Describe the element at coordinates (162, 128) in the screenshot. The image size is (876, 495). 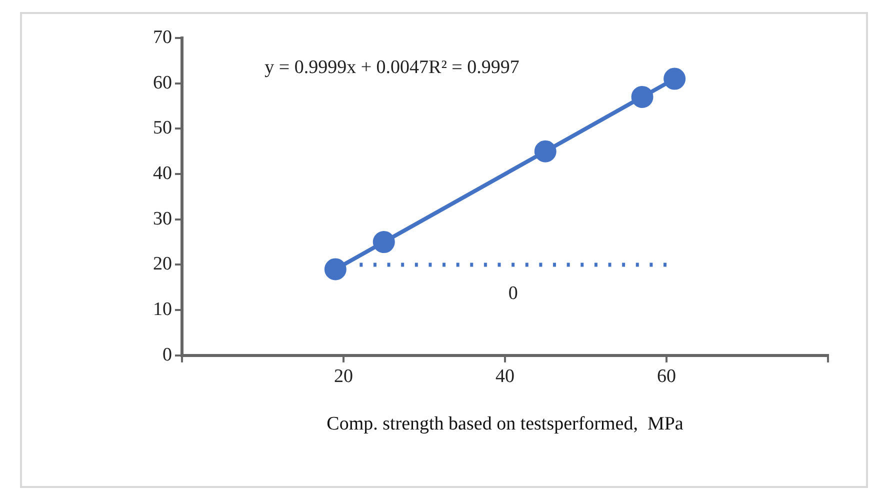
I see `y-tick-label: 50` at that location.